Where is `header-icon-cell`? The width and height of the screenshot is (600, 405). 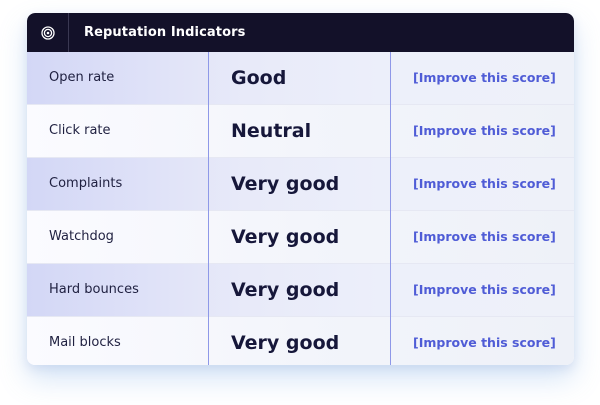
header-icon-cell is located at coordinates (48, 32).